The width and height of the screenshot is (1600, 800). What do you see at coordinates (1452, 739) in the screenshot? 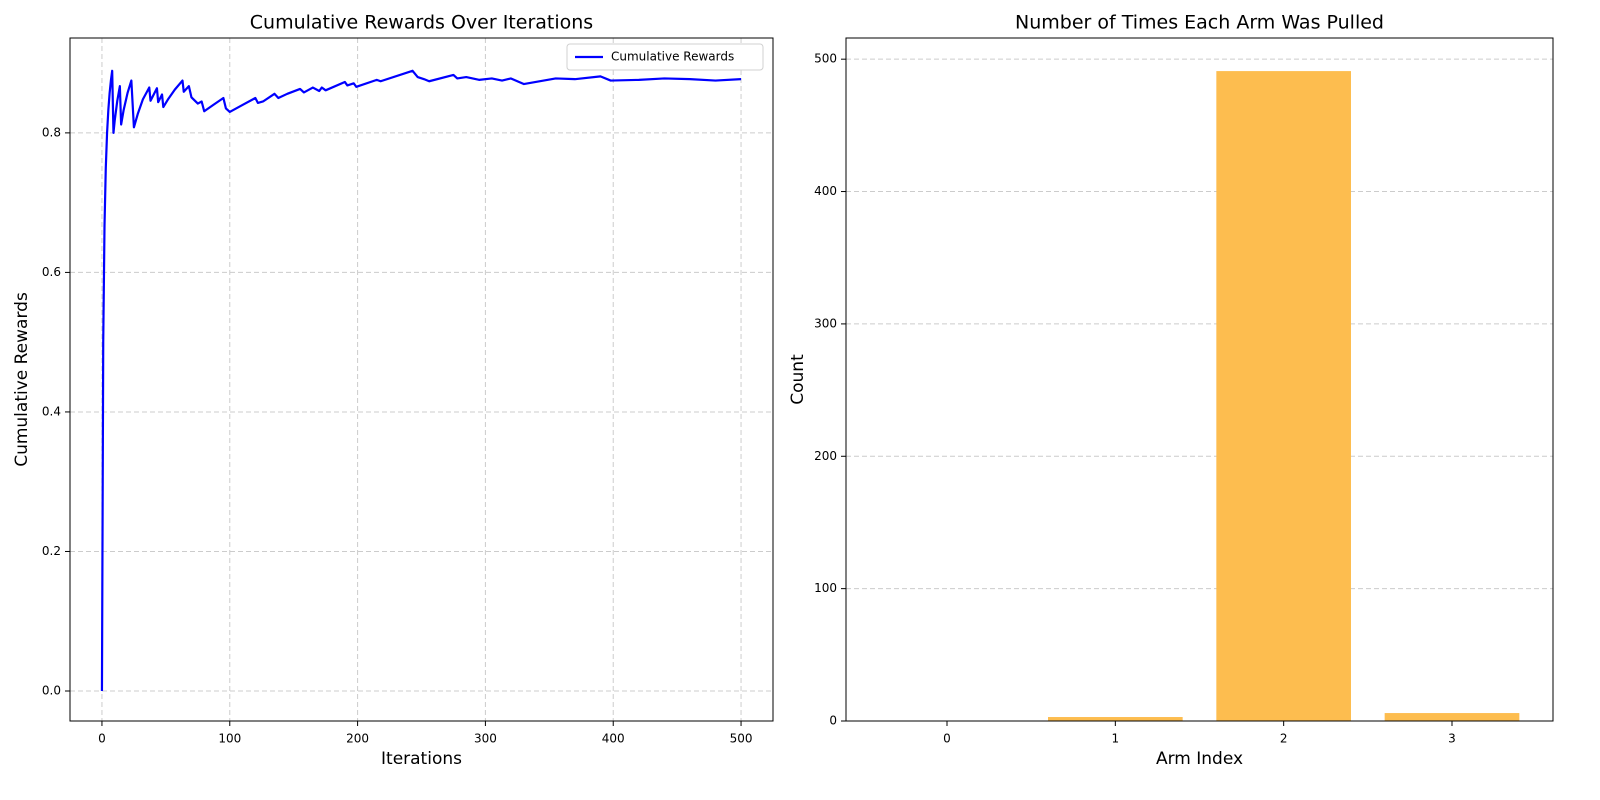
I see `x-tick-label: 3` at bounding box center [1452, 739].